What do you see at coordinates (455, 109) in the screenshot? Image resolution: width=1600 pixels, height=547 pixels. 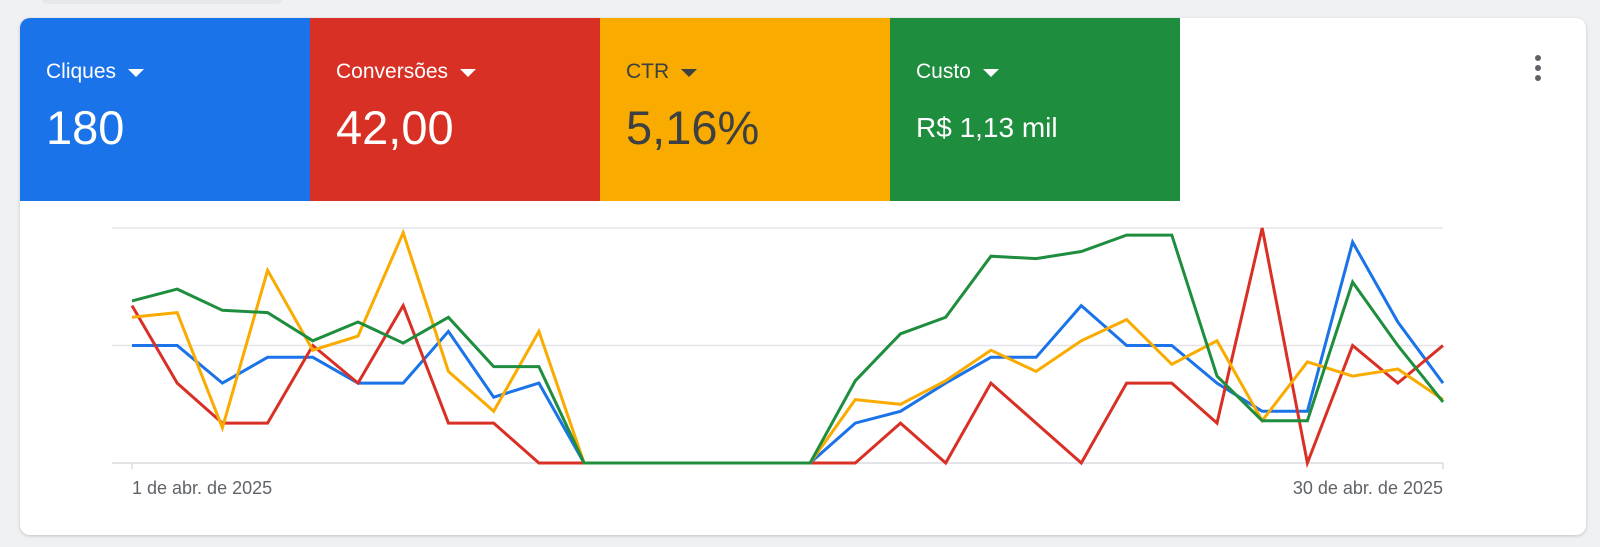 I see `metric-tile-conversions: Conversões 42,00` at bounding box center [455, 109].